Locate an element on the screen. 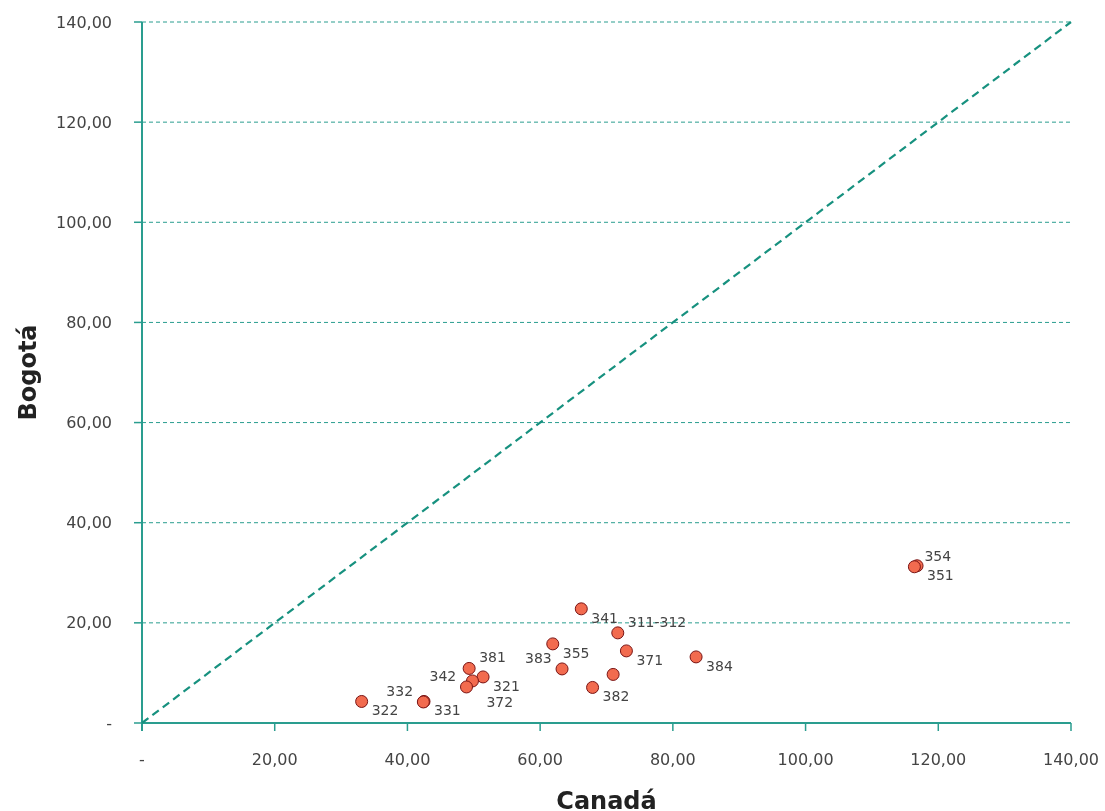 The height and width of the screenshot is (811, 1105). annotation: 381 is located at coordinates (492, 657).